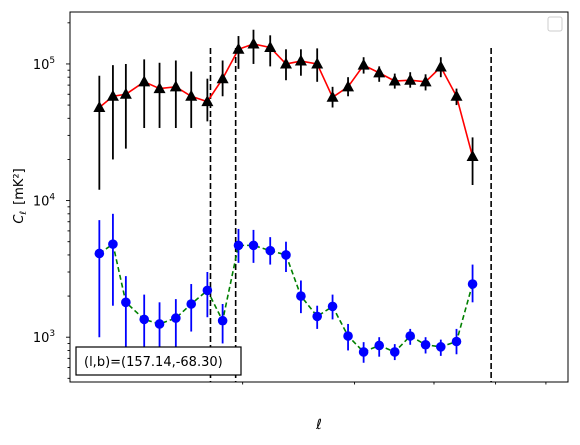 The height and width of the screenshot is (445, 580). What do you see at coordinates (52, 334) in the screenshot?
I see `y-tick-label-exp-0: 3` at bounding box center [52, 334].